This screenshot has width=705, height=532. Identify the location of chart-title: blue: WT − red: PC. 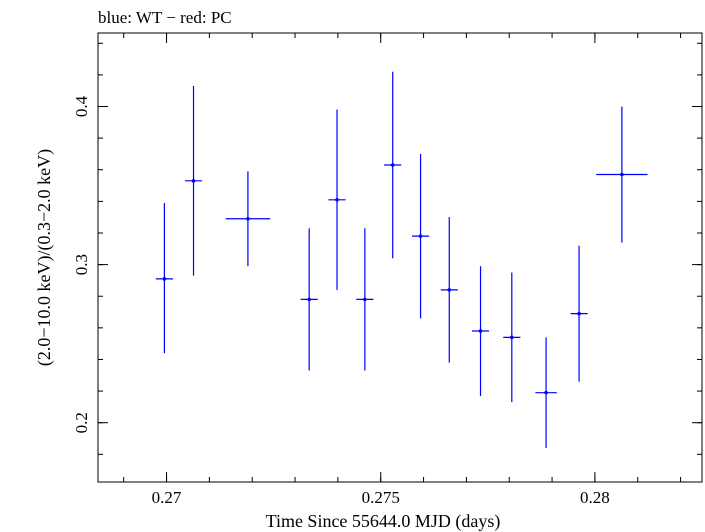
(165, 17).